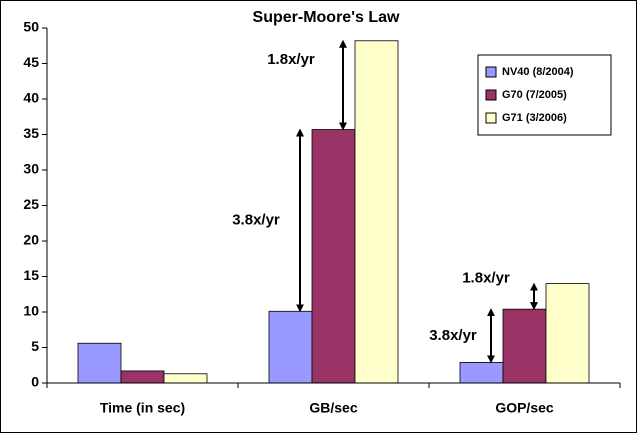 This screenshot has width=637, height=433. Describe the element at coordinates (326, 17) in the screenshot. I see `chart-title: Super-Moore's Law` at that location.